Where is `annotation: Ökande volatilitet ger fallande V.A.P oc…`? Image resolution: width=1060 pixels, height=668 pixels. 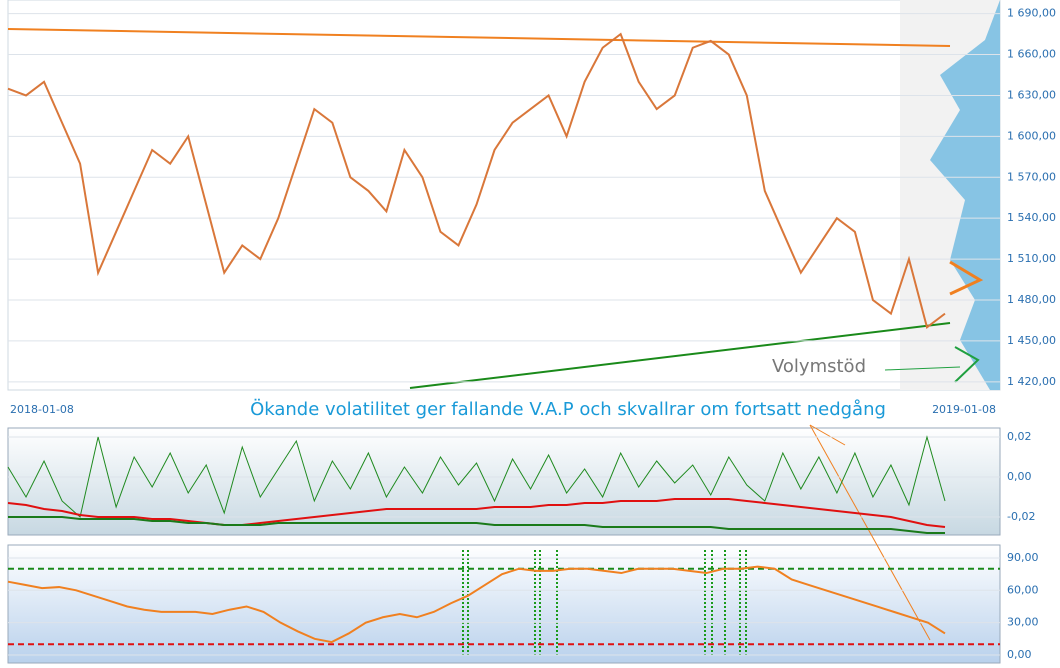
annotation: Ökande volatilitet ger fallande V.A.P oc… is located at coordinates (568, 409).